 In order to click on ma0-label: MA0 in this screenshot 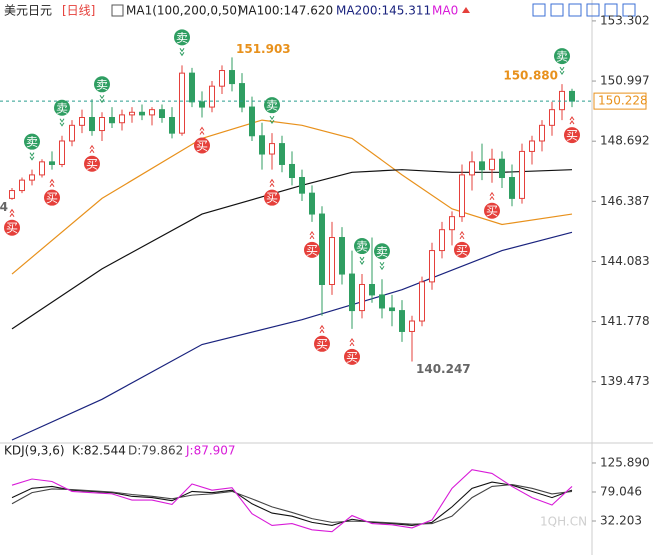, I will do `click(445, 11)`.